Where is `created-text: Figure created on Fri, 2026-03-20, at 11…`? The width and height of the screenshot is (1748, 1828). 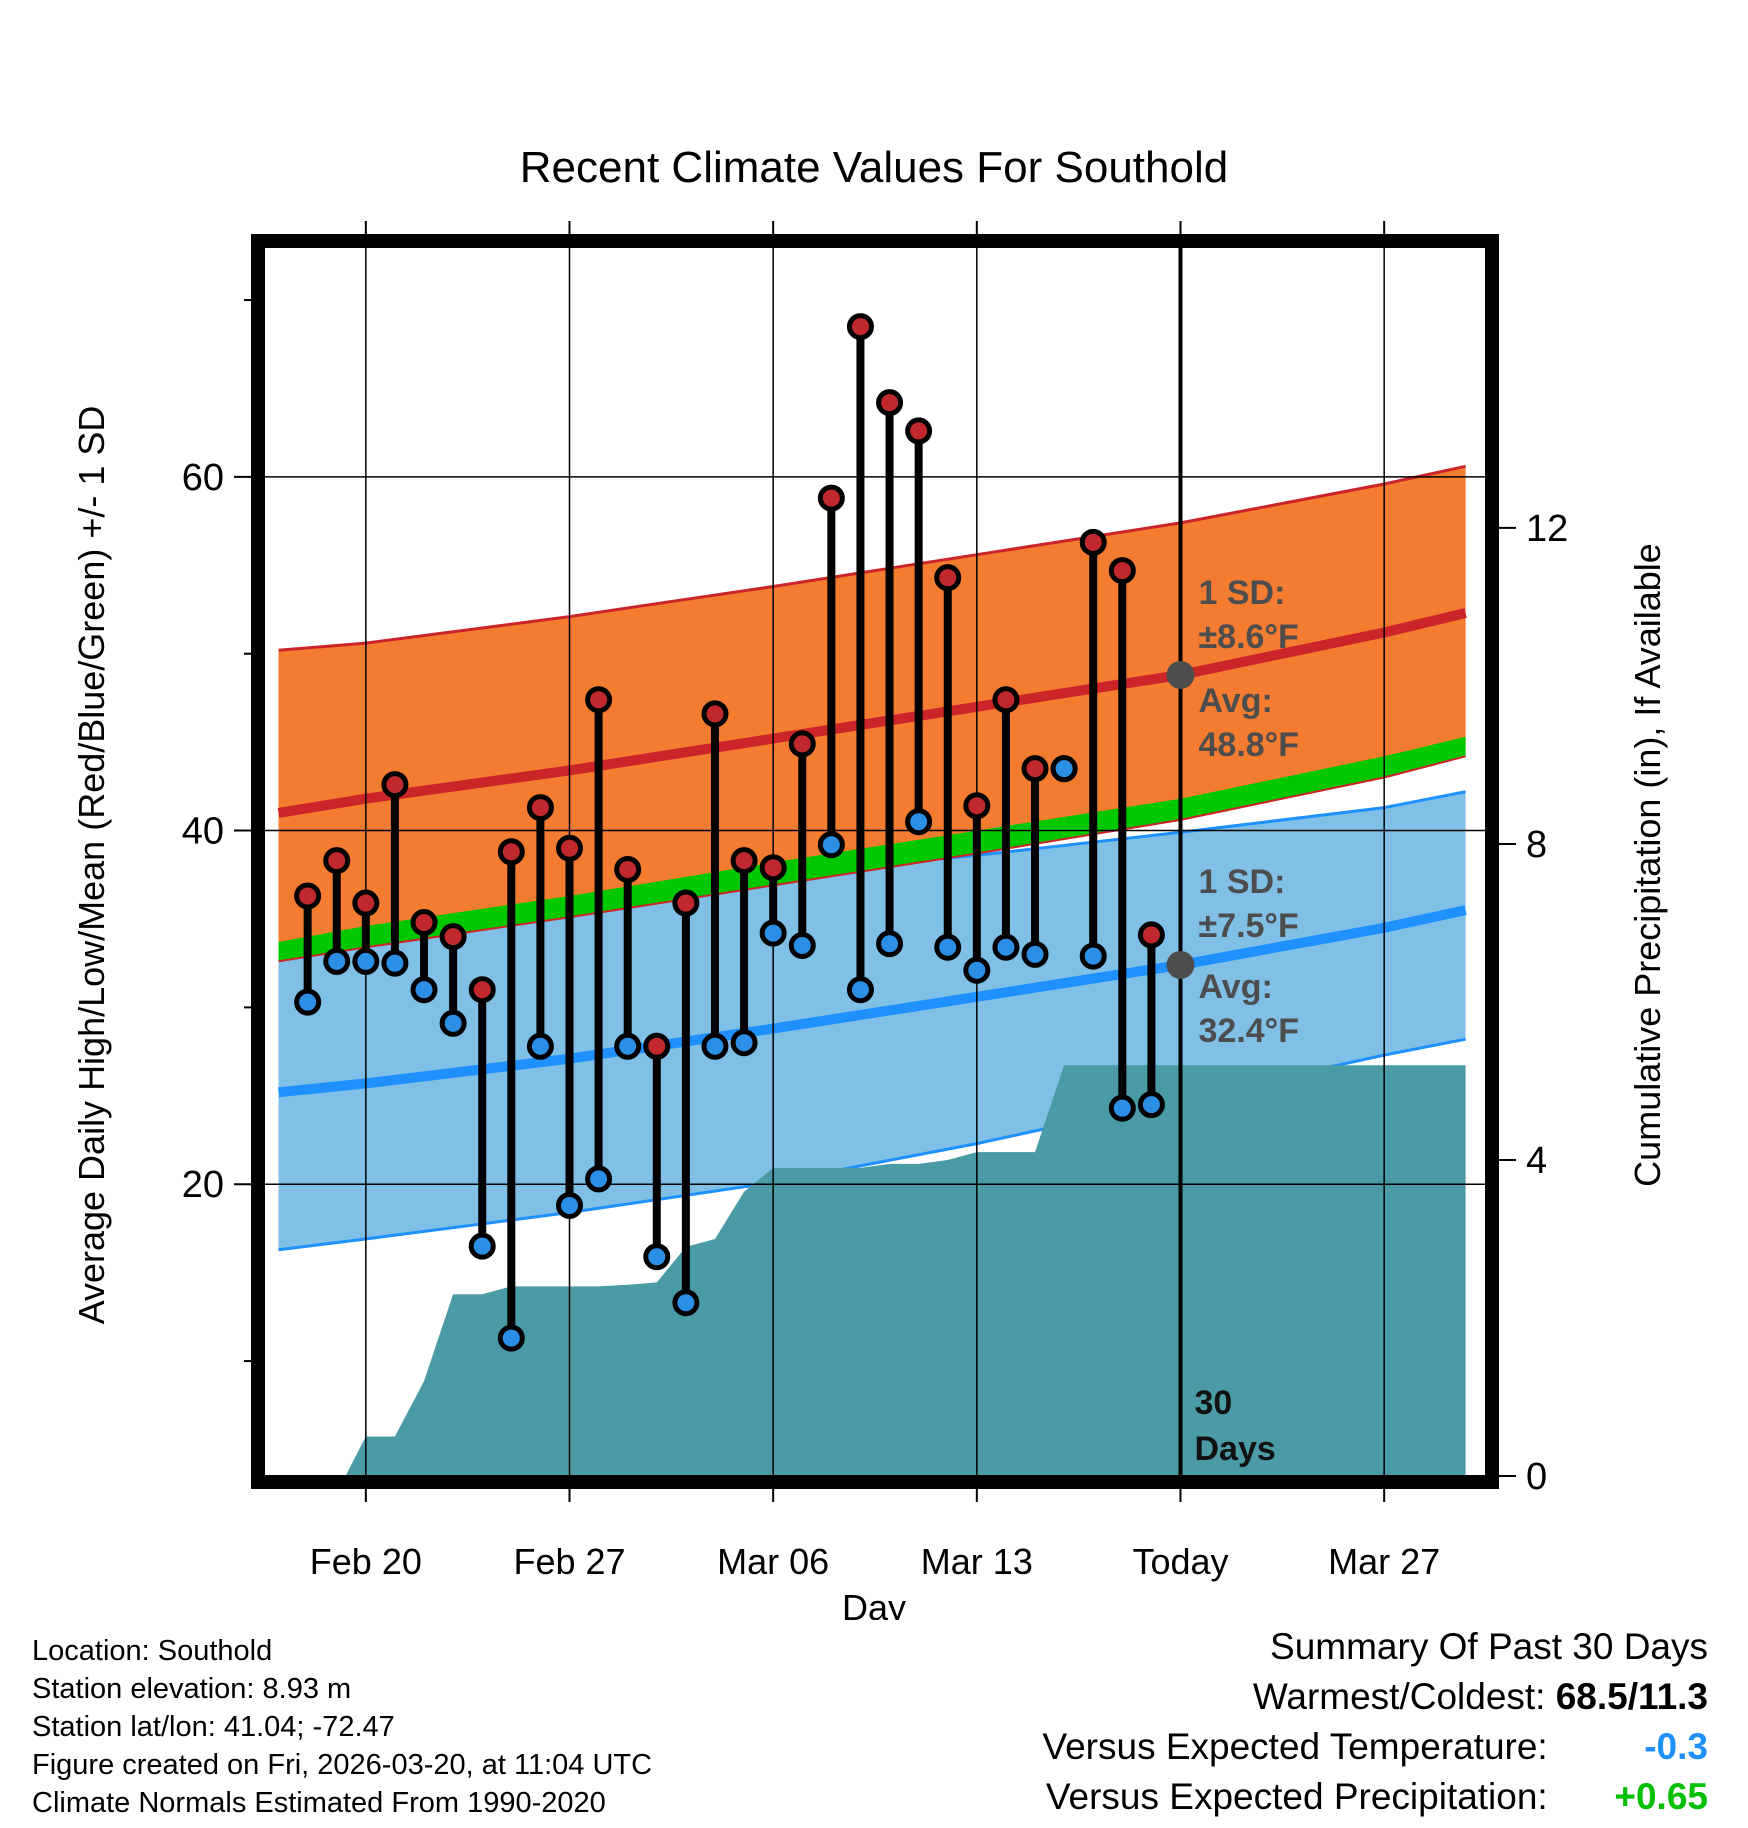 created-text: Figure created on Fri, 2026-03-20, at 11… is located at coordinates (342, 1765).